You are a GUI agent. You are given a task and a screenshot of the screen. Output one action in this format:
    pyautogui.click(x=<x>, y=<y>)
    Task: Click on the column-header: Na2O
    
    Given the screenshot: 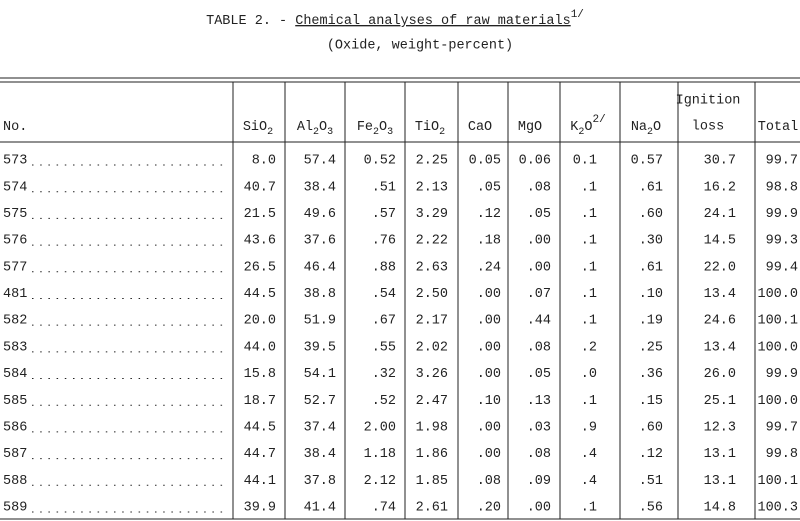 What is the action you would take?
    pyautogui.click(x=646, y=129)
    